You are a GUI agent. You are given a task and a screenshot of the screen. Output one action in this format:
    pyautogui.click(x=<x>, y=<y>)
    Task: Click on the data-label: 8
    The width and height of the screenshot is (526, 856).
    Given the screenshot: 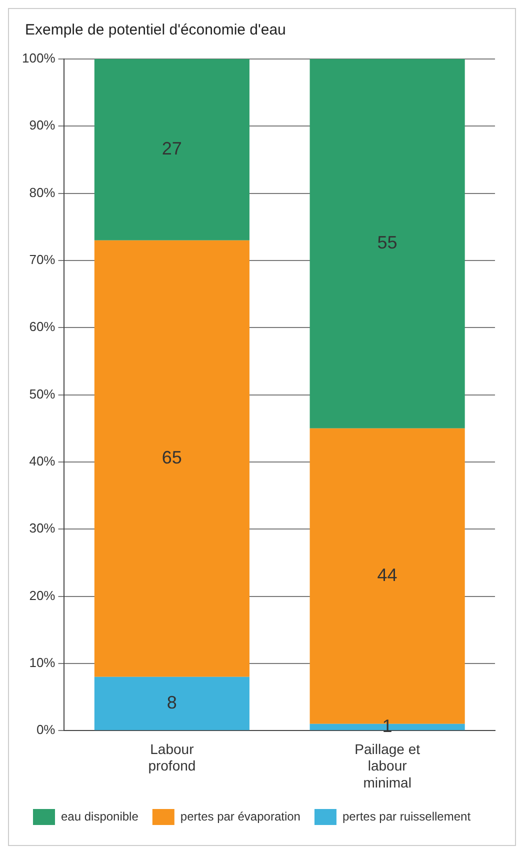 What is the action you would take?
    pyautogui.click(x=171, y=702)
    